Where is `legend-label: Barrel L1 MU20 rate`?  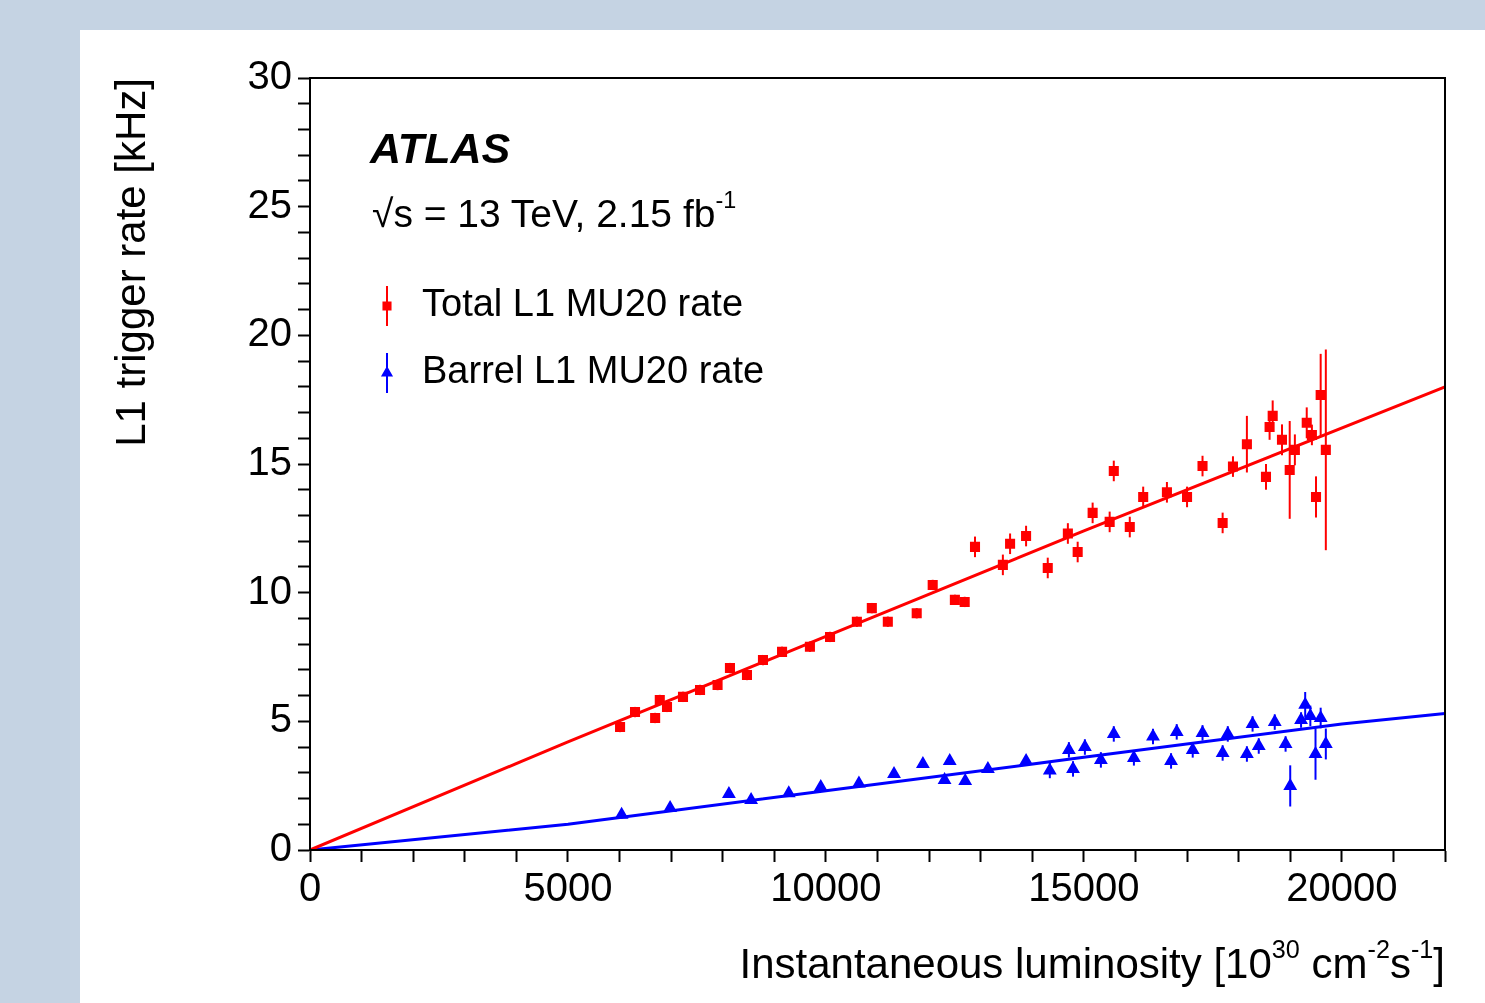 legend-label: Barrel L1 MU20 rate is located at coordinates (593, 370).